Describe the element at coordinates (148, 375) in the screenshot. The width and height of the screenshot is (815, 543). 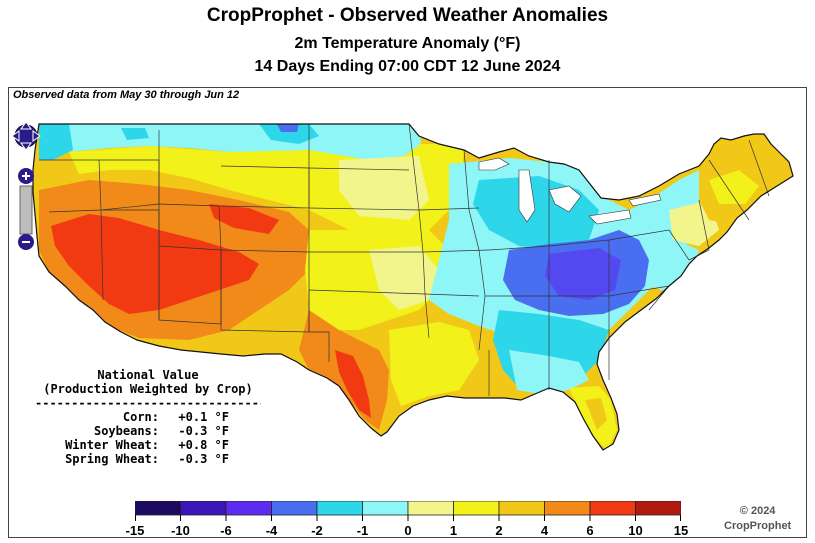
I see `national-heading: National Value` at that location.